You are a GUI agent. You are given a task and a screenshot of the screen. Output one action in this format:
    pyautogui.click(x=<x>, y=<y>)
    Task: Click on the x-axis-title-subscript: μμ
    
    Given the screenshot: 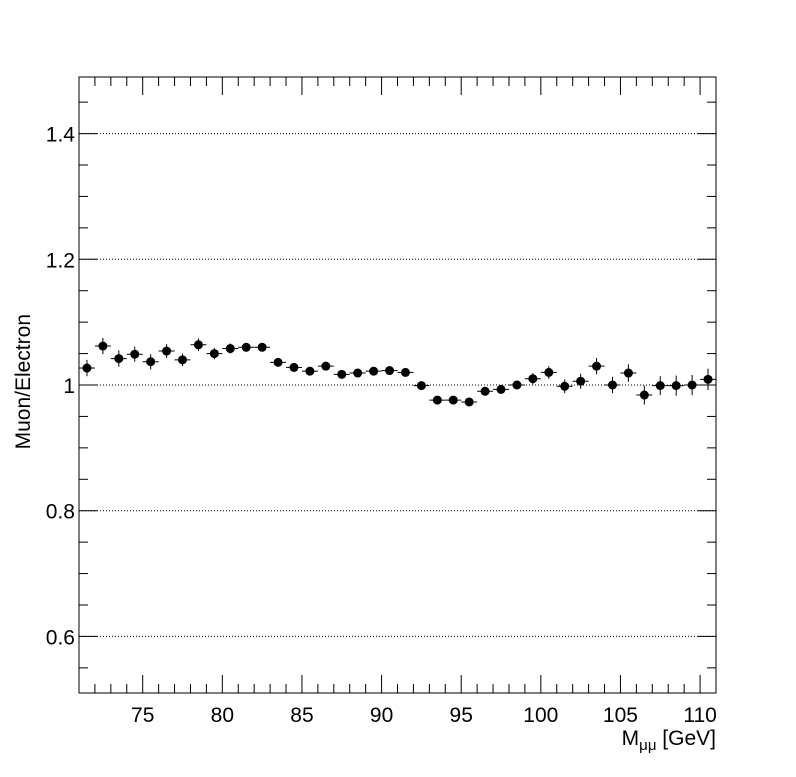 What is the action you would take?
    pyautogui.click(x=647, y=745)
    